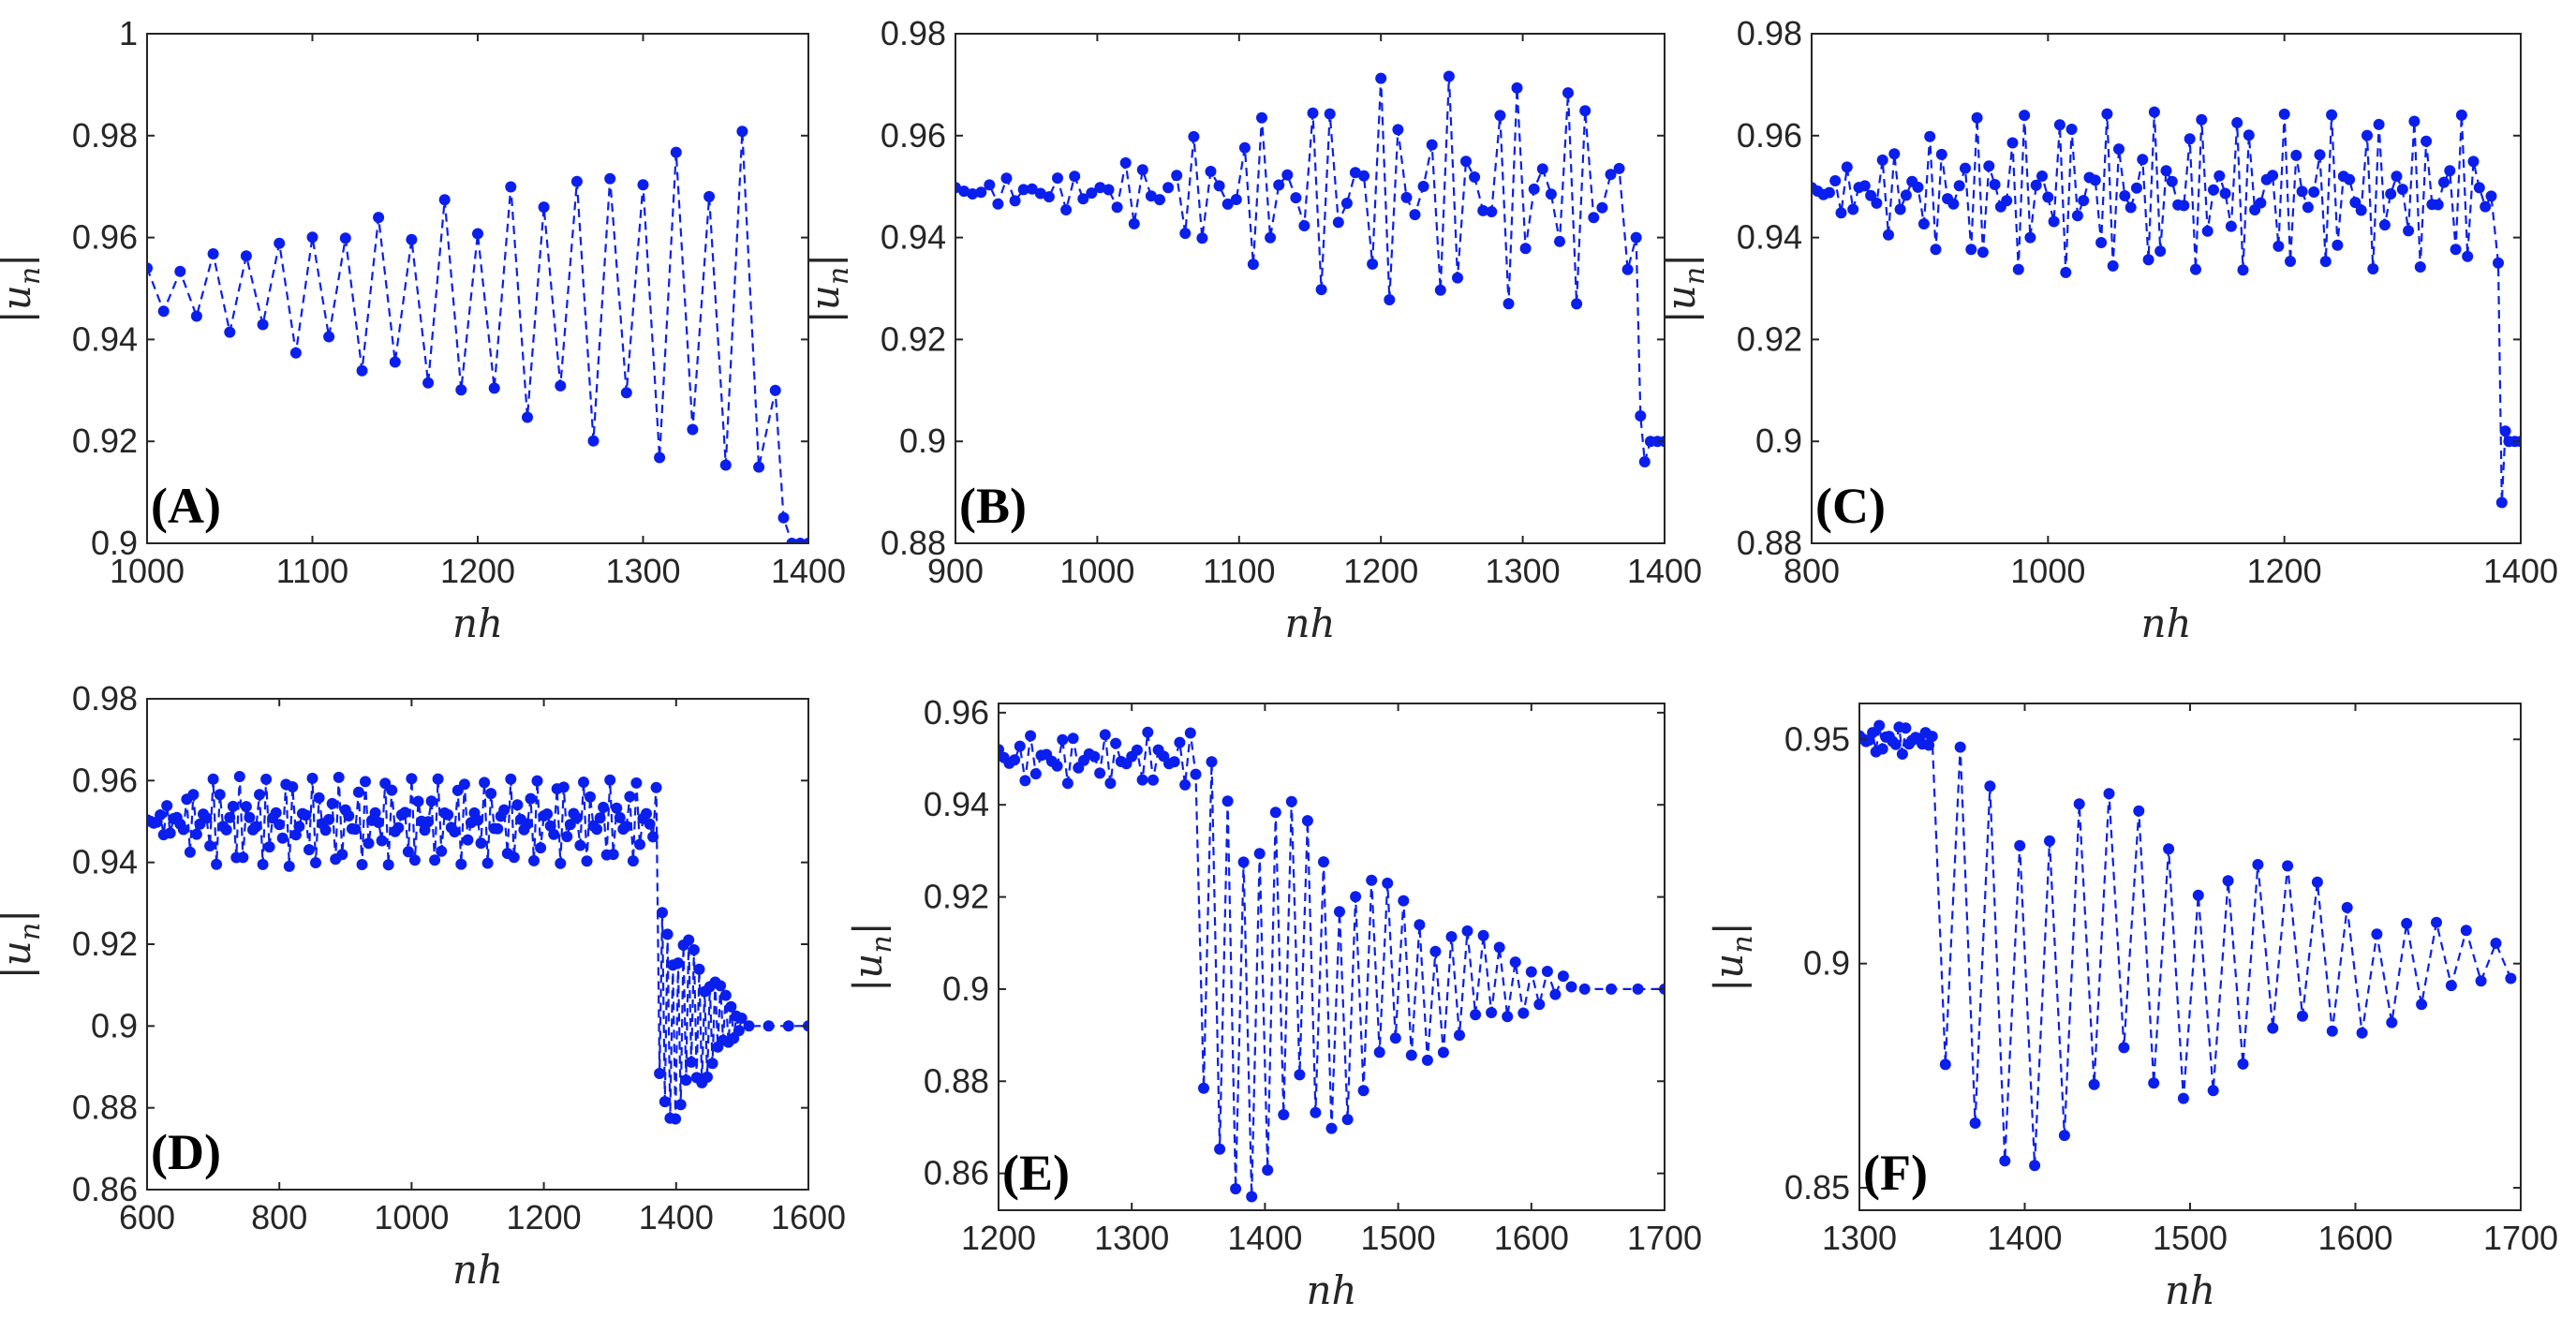 This screenshot has height=1332, width=2576. Describe the element at coordinates (186, 1152) in the screenshot. I see `panel-label: (D)` at that location.